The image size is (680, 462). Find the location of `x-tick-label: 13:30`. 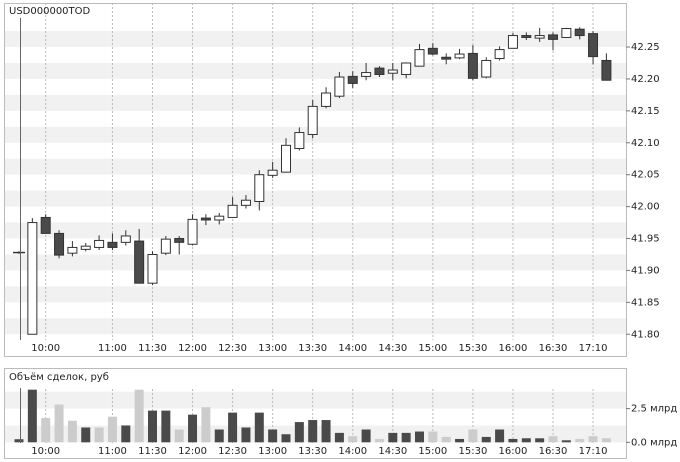

x-tick-label: 13:30 is located at coordinates (312, 348).